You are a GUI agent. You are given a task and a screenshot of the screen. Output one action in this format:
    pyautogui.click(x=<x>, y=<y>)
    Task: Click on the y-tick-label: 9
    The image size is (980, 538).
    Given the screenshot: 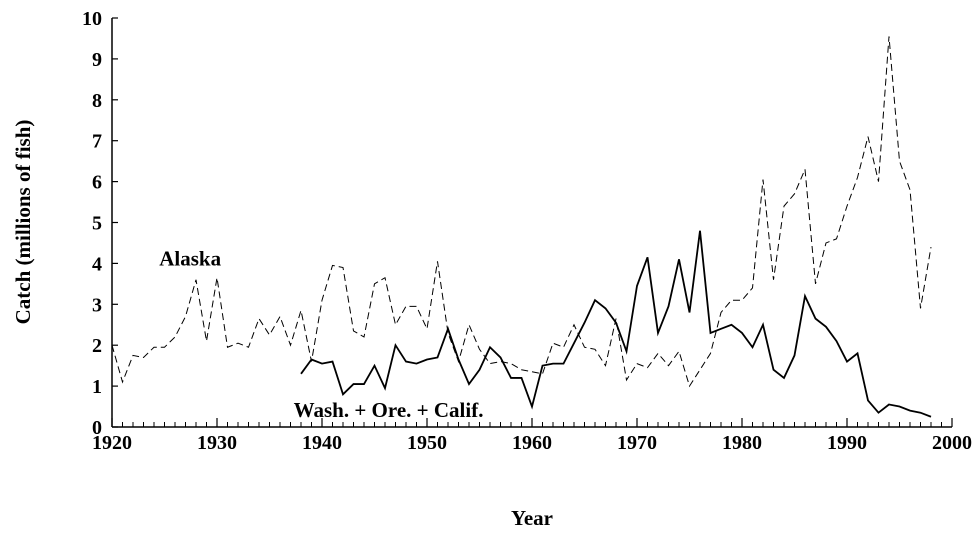 What is the action you would take?
    pyautogui.click(x=97, y=60)
    